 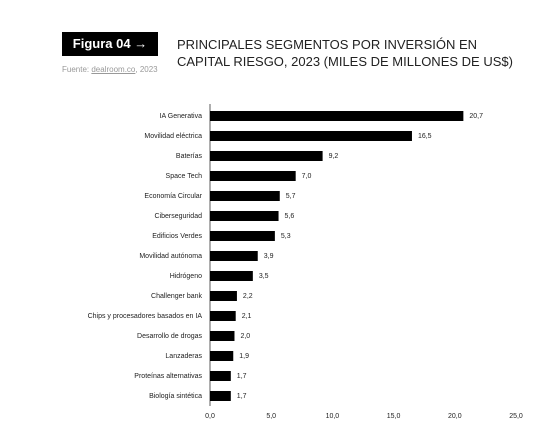 I want to click on value-label: 5,3, so click(x=286, y=236).